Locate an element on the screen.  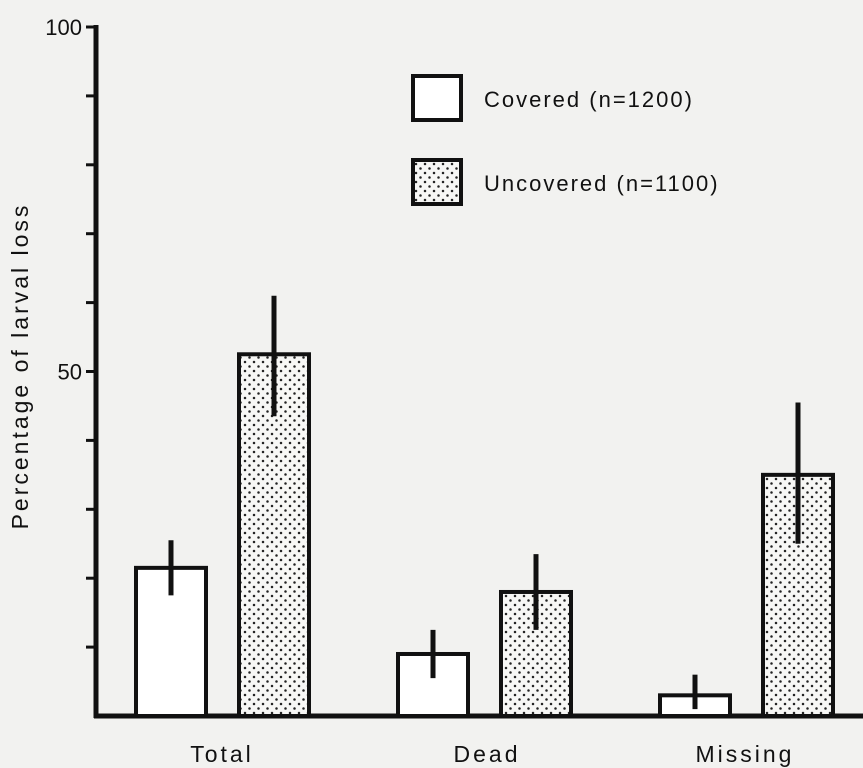
legend-label-uncovered: Uncovered (n=1100) is located at coordinates (602, 183).